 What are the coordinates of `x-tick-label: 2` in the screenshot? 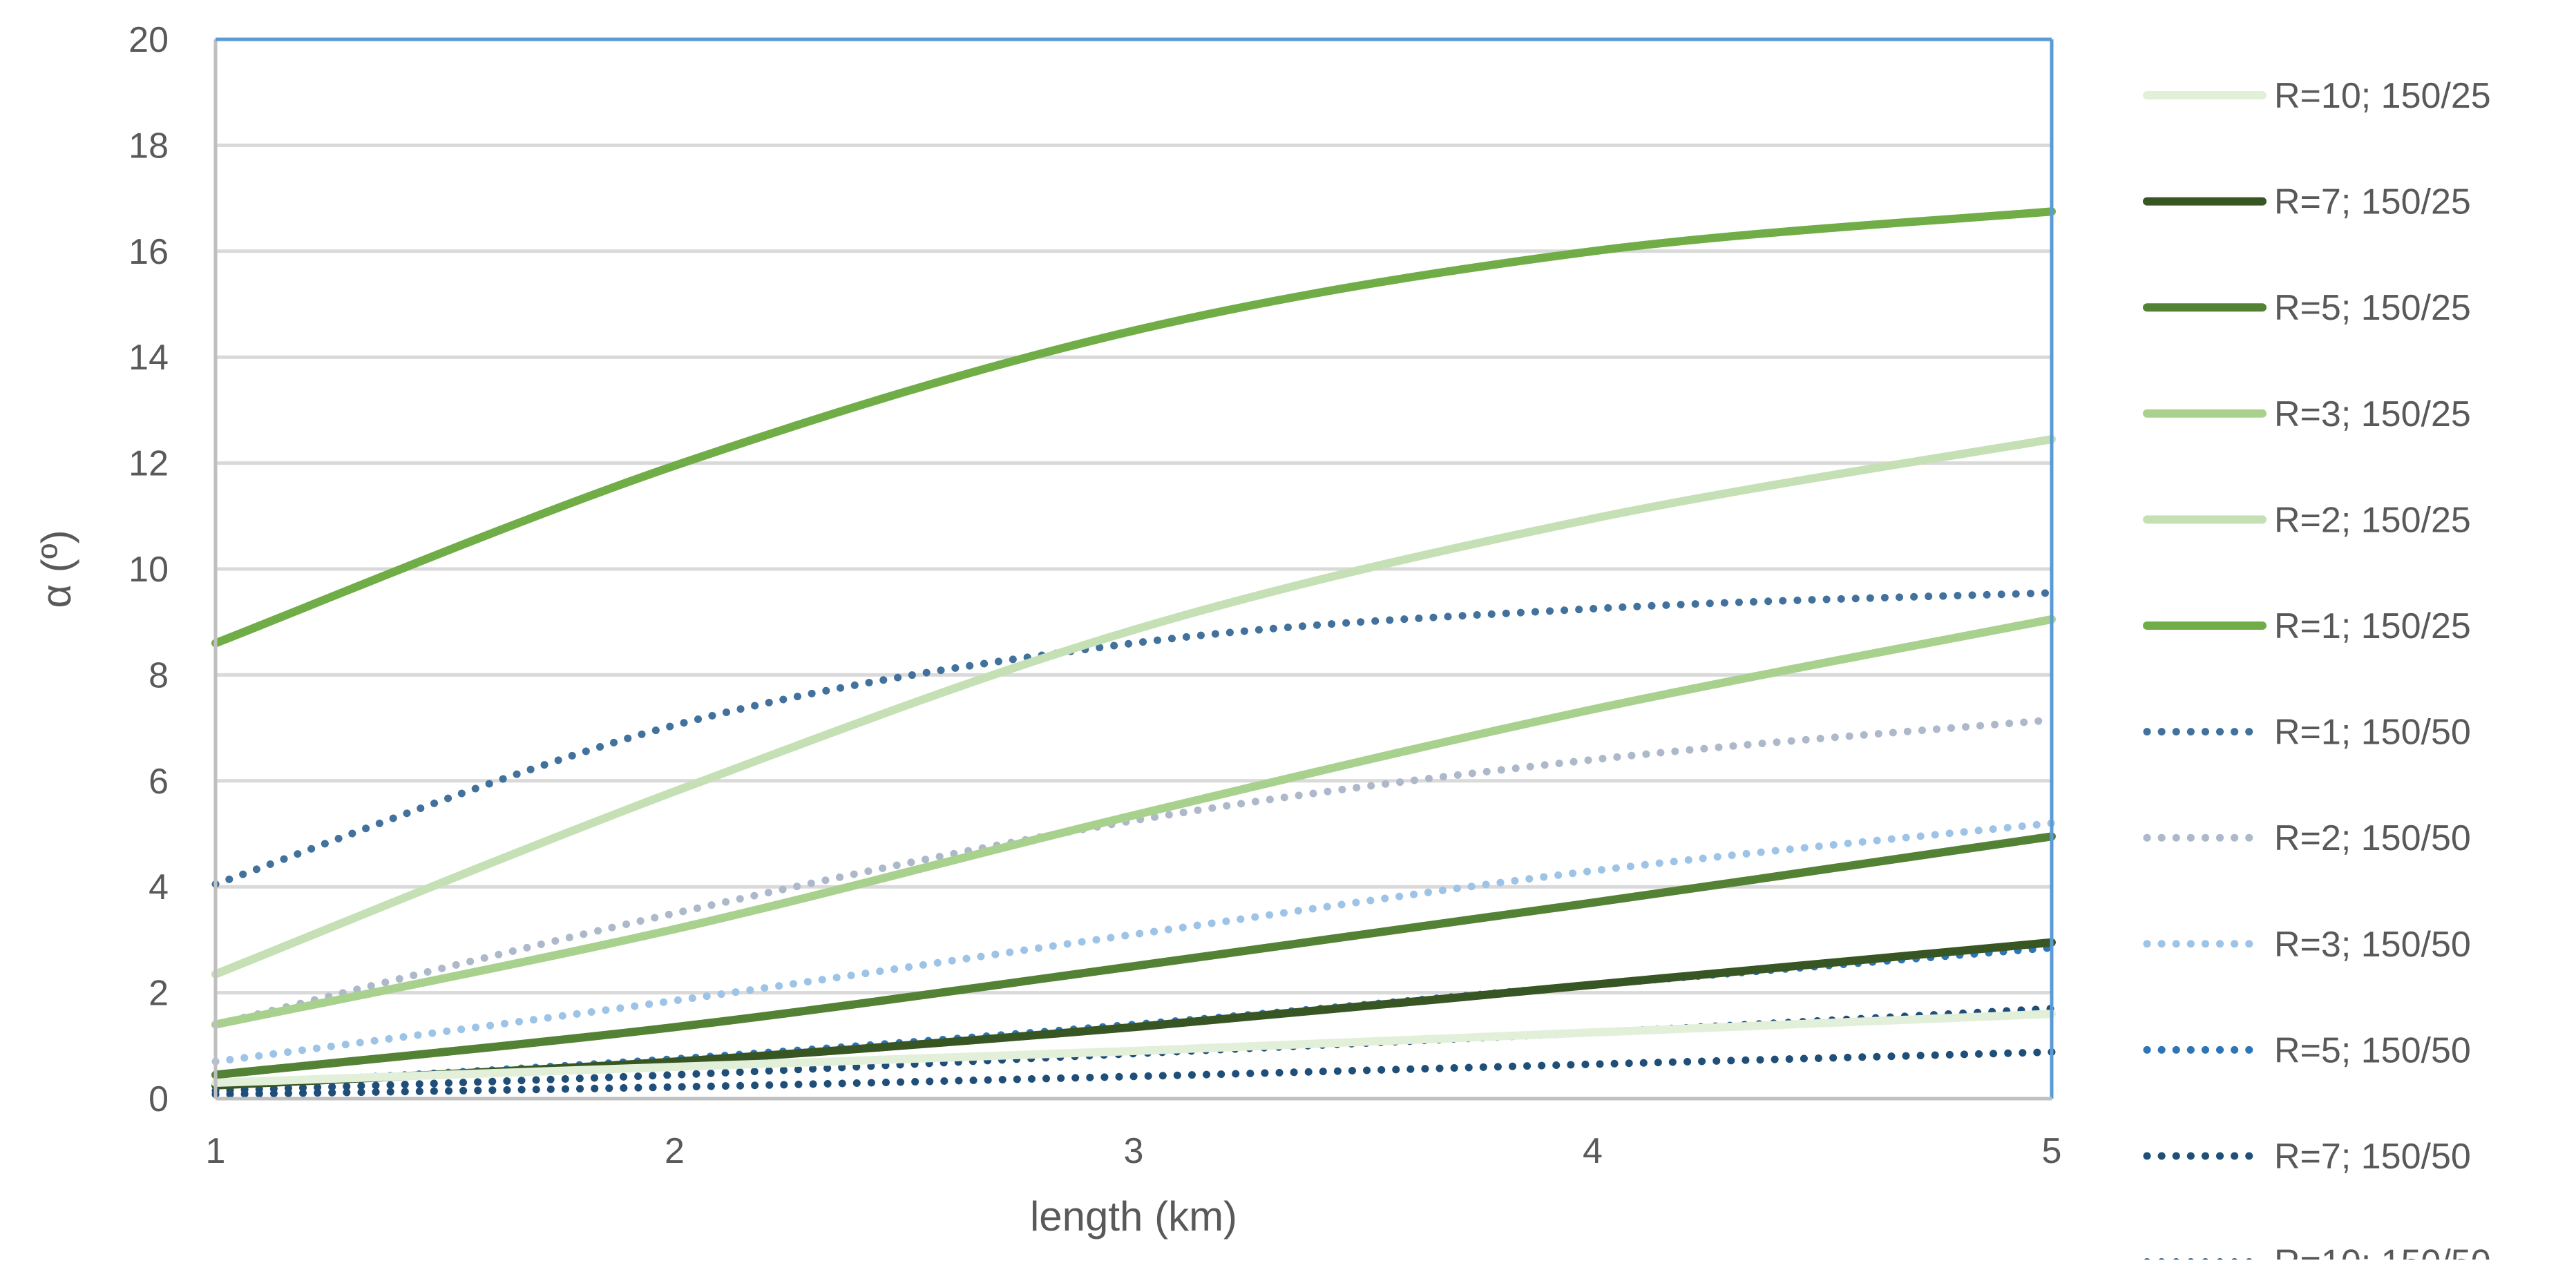 It's located at (675, 1151).